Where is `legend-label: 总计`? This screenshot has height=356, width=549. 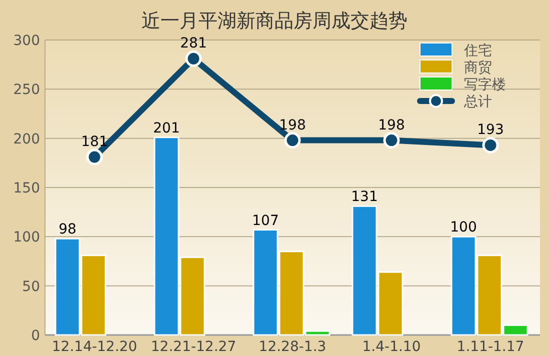 legend-label: 总计 is located at coordinates (477, 102).